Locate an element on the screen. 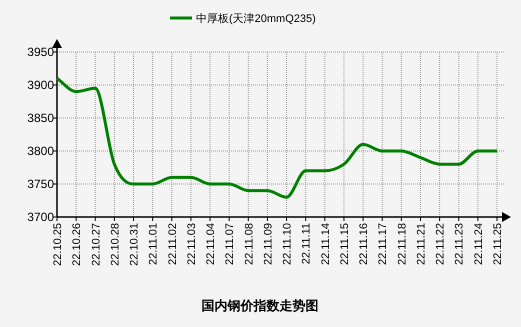  x-tick-label: 22.11.11 is located at coordinates (306, 243).